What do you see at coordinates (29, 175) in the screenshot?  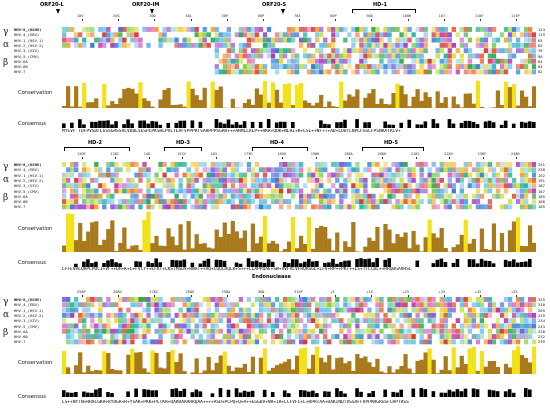 I see `sequence-name: HHV-1_(HSV-1)` at bounding box center [29, 175].